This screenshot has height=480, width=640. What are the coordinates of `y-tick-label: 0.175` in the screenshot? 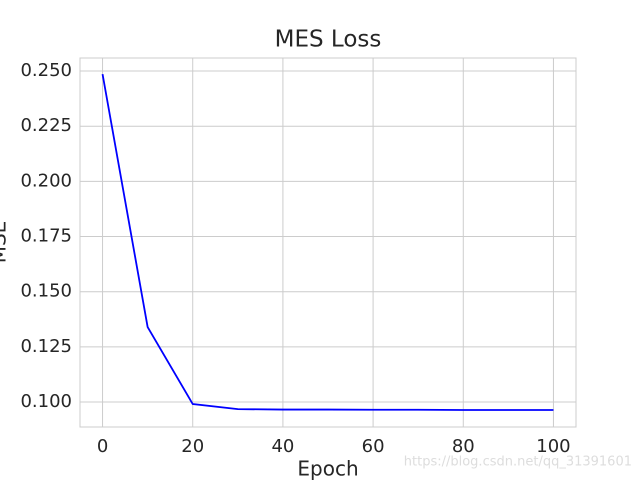 It's located at (46, 236).